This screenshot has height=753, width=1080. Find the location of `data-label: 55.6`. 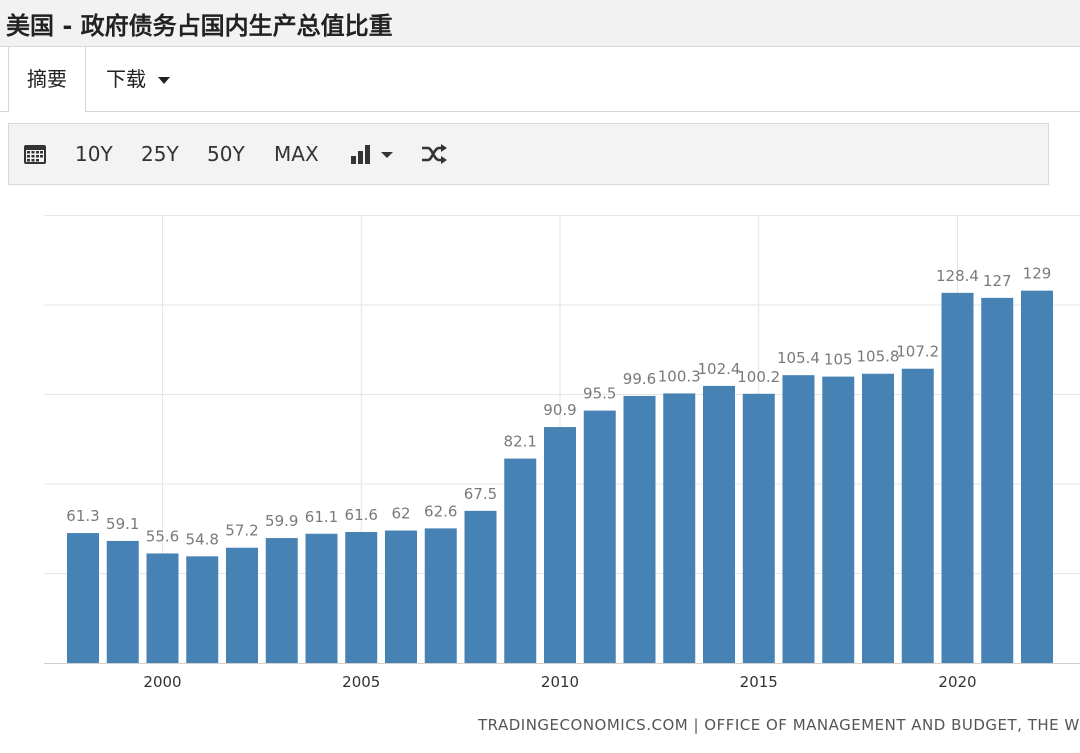

data-label: 55.6 is located at coordinates (162, 536).